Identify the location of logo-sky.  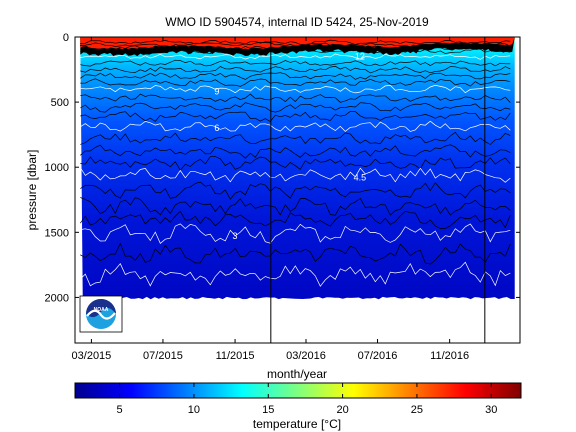
(101, 308).